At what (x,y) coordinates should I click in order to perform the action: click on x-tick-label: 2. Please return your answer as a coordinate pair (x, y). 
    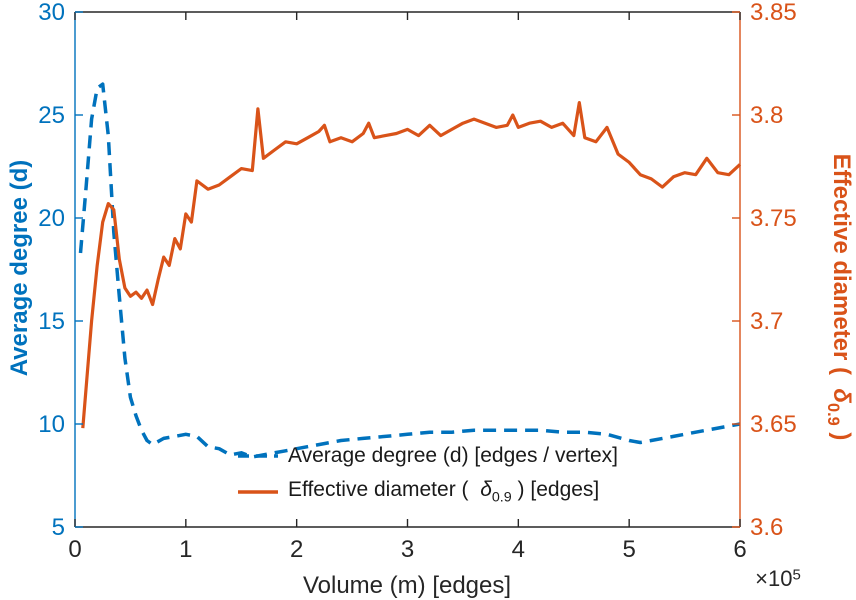
    Looking at the image, I should click on (296, 549).